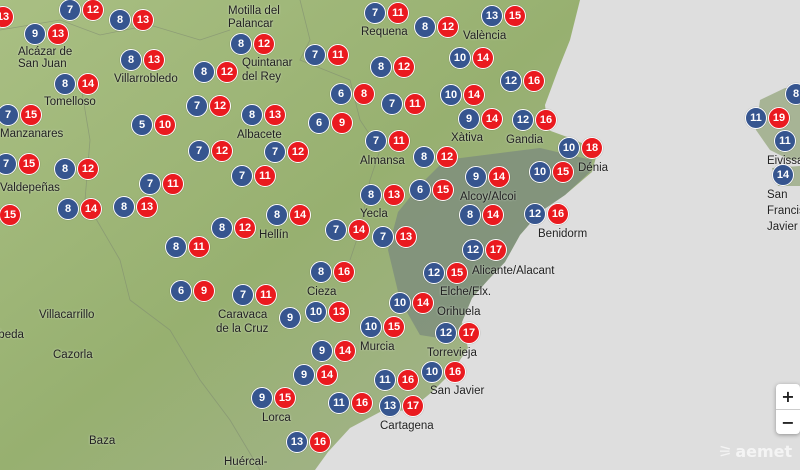 This screenshot has width=800, height=470. Describe the element at coordinates (788, 397) in the screenshot. I see `zoom-in-button: +` at that location.